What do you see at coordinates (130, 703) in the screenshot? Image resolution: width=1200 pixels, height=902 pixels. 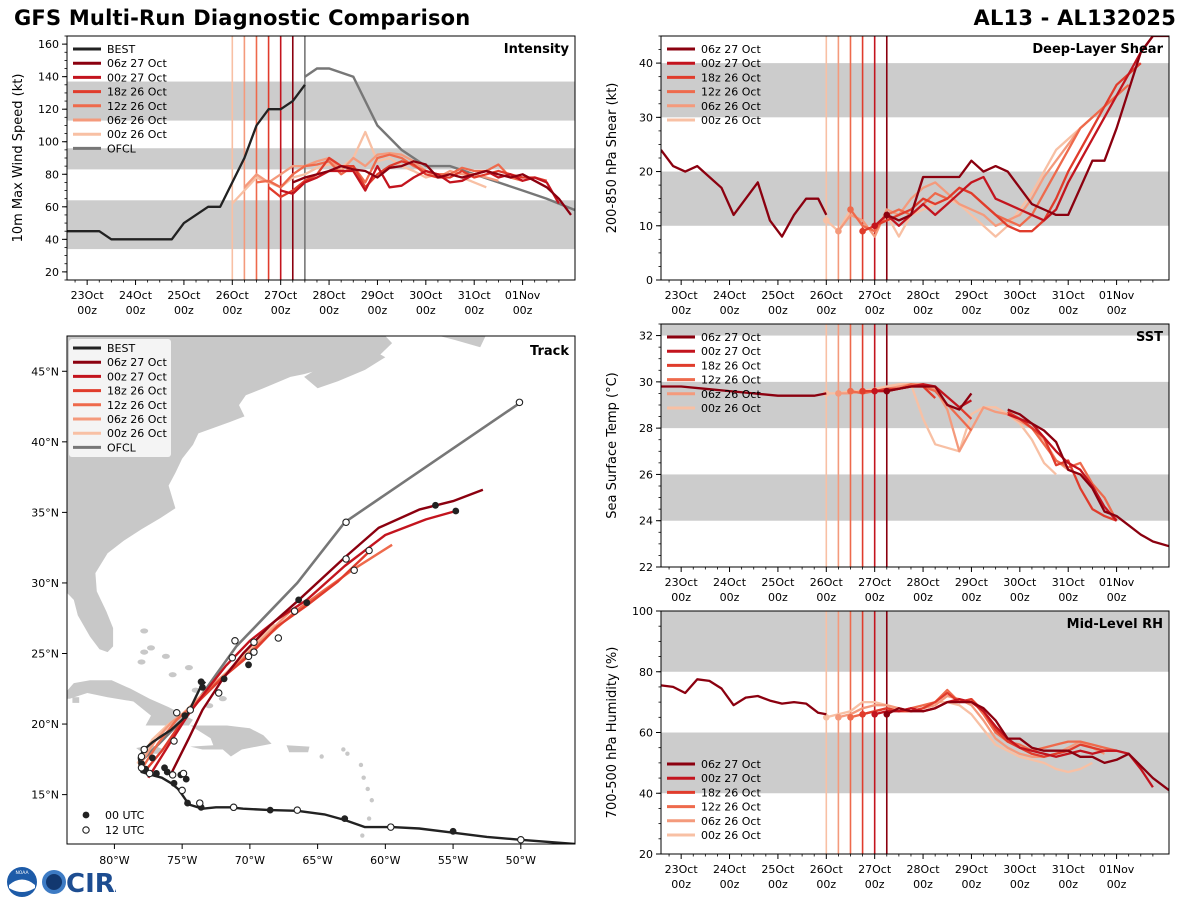 I see `land-cuba` at bounding box center [130, 703].